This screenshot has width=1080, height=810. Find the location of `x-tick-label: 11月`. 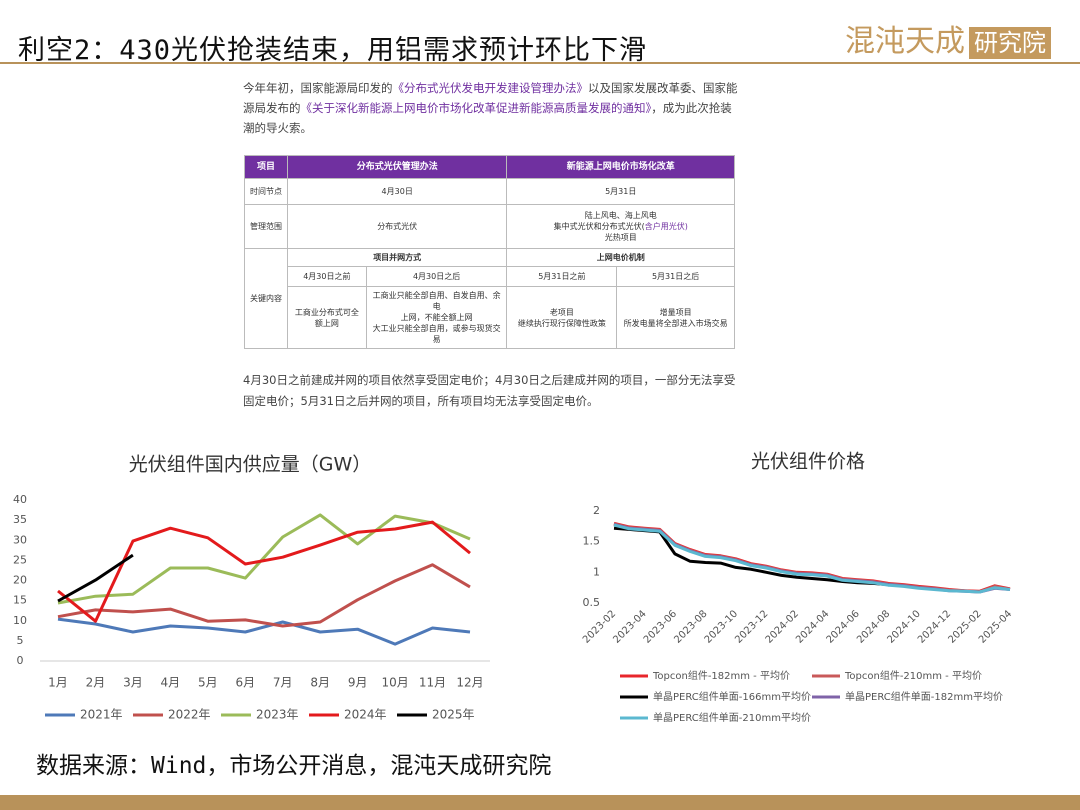

x-tick-label: 11月 is located at coordinates (432, 683).